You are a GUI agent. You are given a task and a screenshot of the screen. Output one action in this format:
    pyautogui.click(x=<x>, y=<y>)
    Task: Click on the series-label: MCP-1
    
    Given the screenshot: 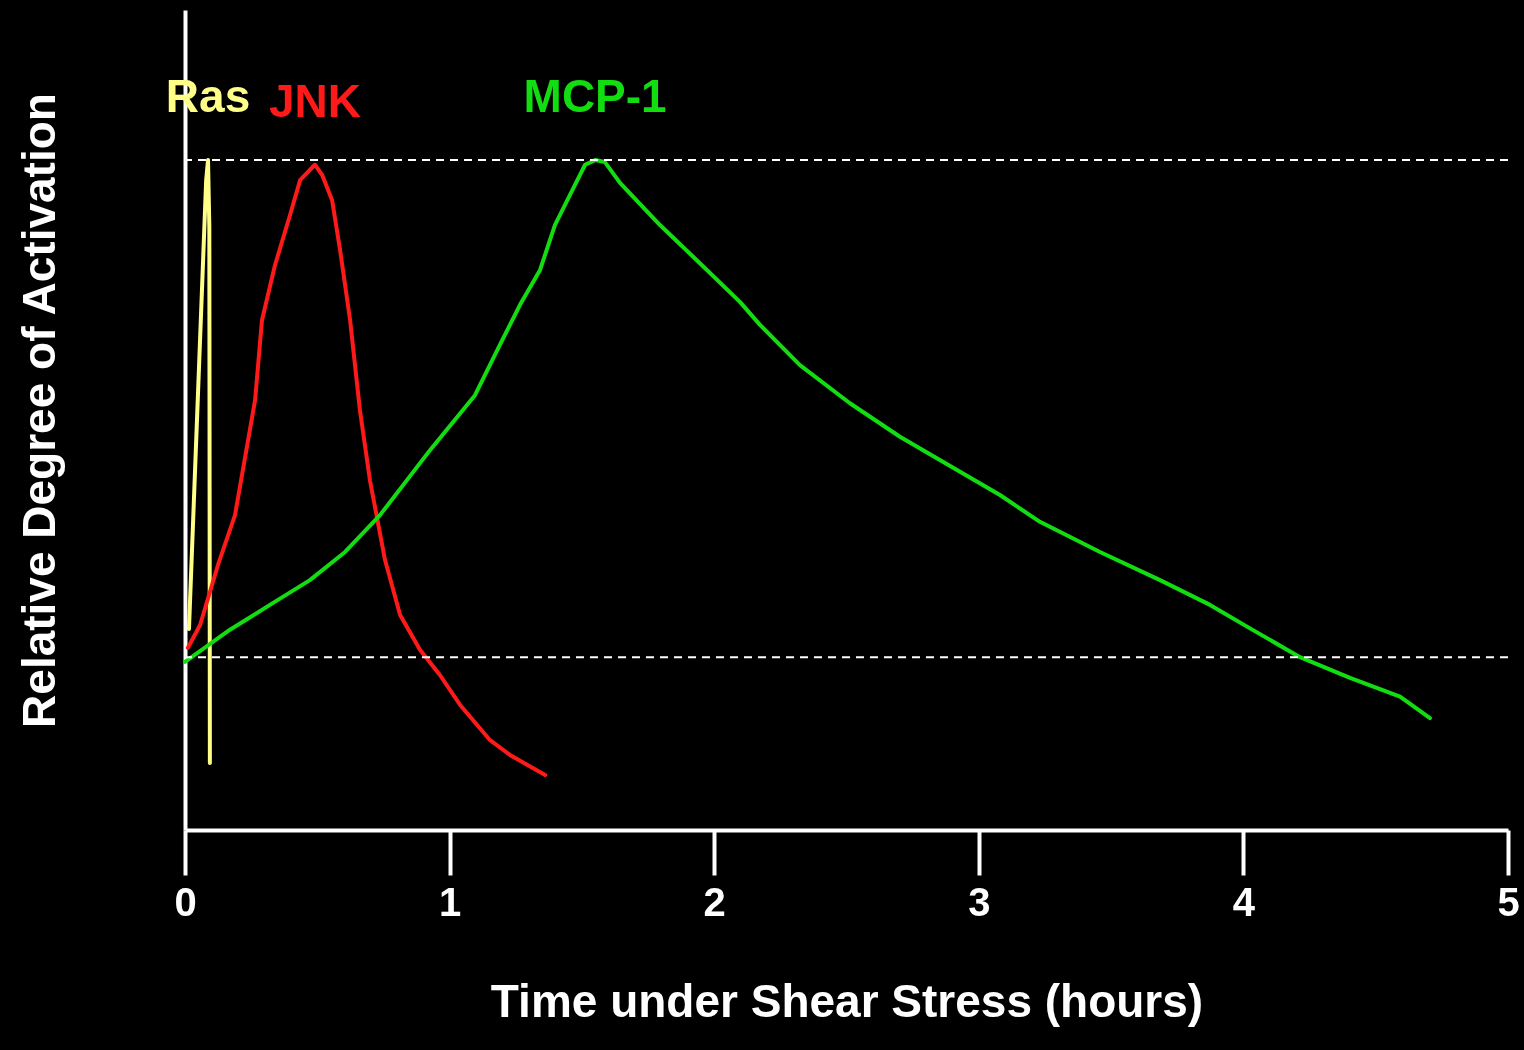 What is the action you would take?
    pyautogui.click(x=595, y=96)
    